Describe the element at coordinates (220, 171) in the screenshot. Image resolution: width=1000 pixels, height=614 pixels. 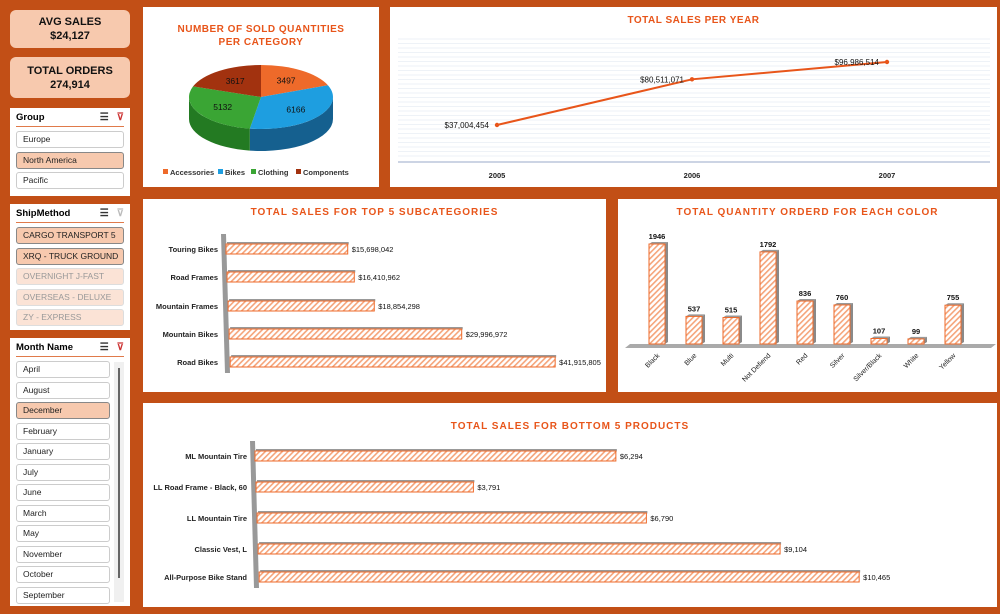
I see `legend-swatch-bikes` at that location.